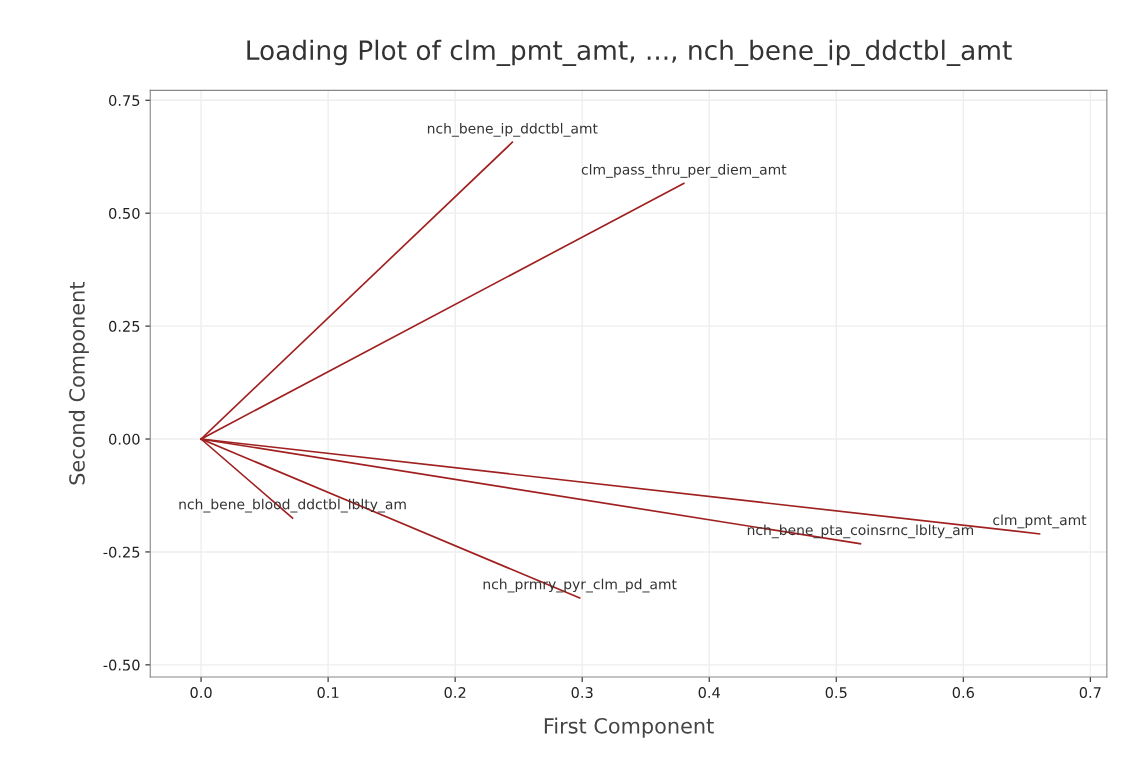 This screenshot has height=772, width=1147. What do you see at coordinates (121, 665) in the screenshot?
I see `y-tick-label: -0.50` at bounding box center [121, 665].